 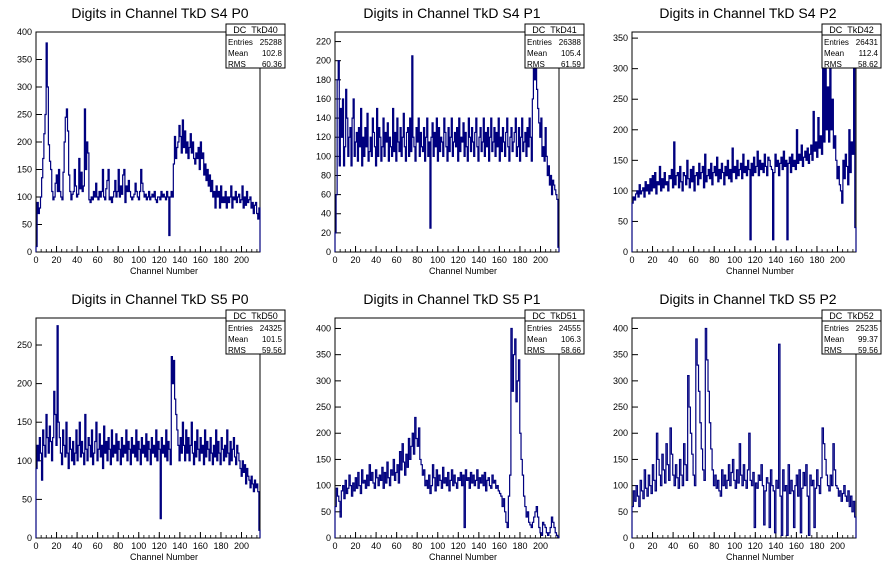 What do you see at coordinates (851, 30) in the screenshot?
I see `stats-name: DC_TkD42` at bounding box center [851, 30].